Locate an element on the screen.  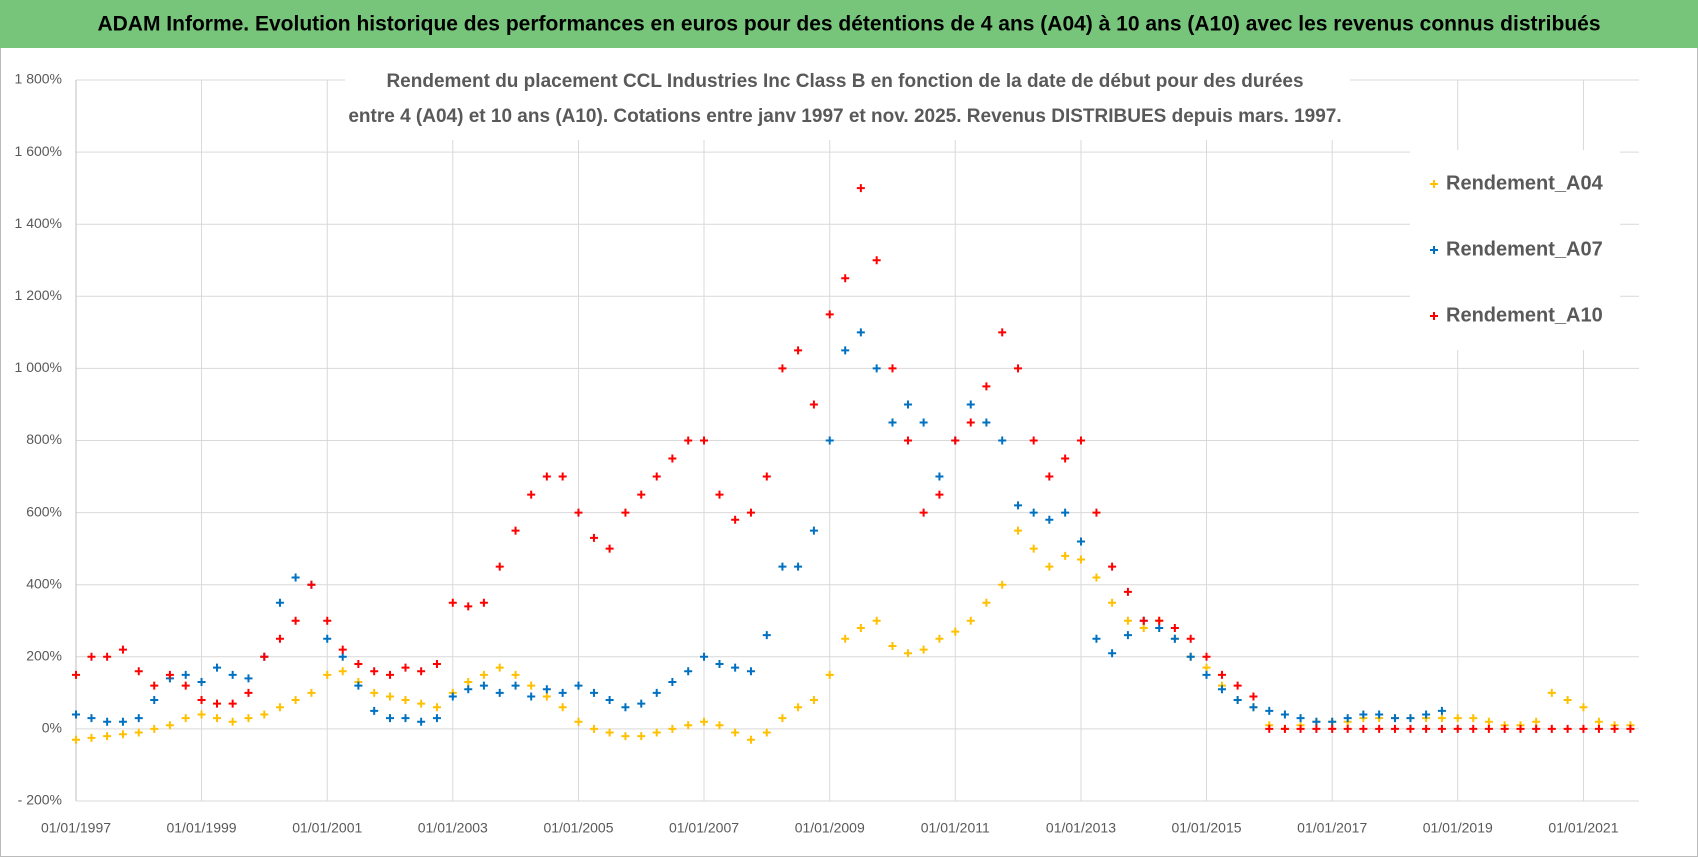
y-tick-label: - 200% is located at coordinates (40, 800).